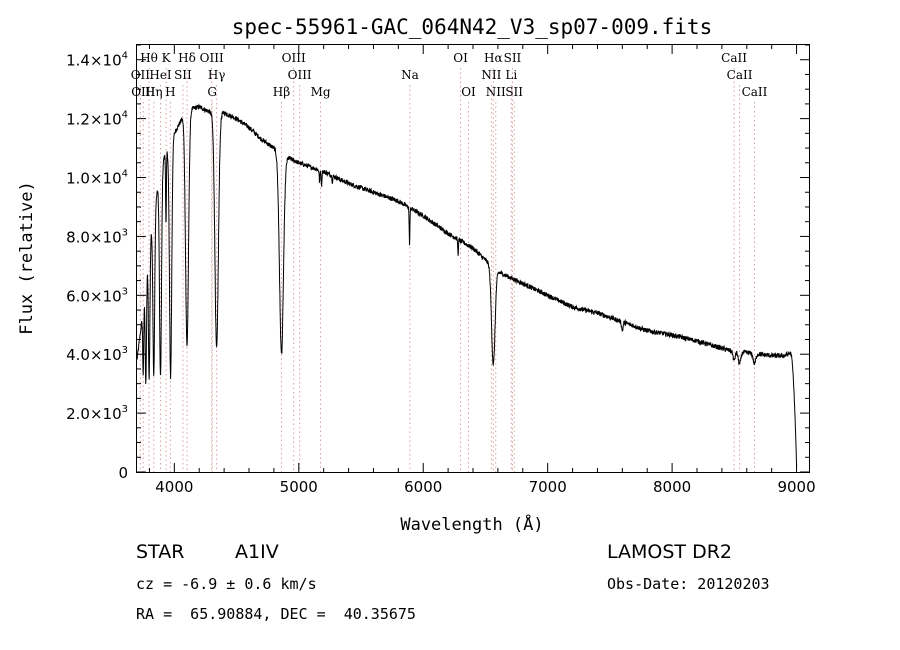  I want to click on line-marker-label: OII, so click(141, 75).